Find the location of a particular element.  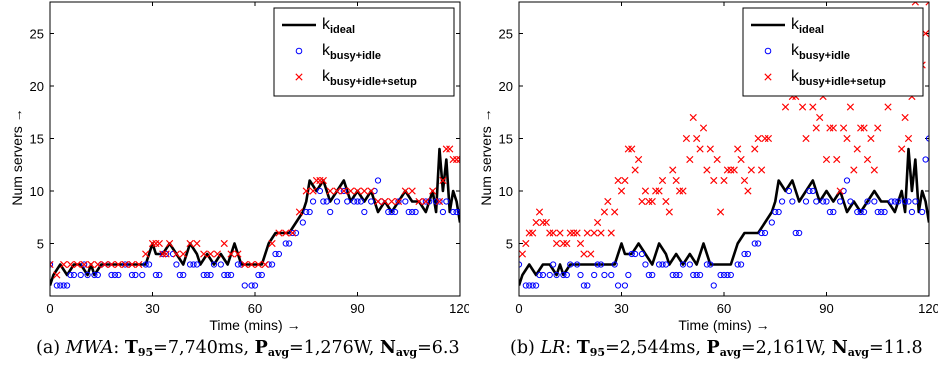

caption-p-value: =2,161W, is located at coordinates (783, 348).